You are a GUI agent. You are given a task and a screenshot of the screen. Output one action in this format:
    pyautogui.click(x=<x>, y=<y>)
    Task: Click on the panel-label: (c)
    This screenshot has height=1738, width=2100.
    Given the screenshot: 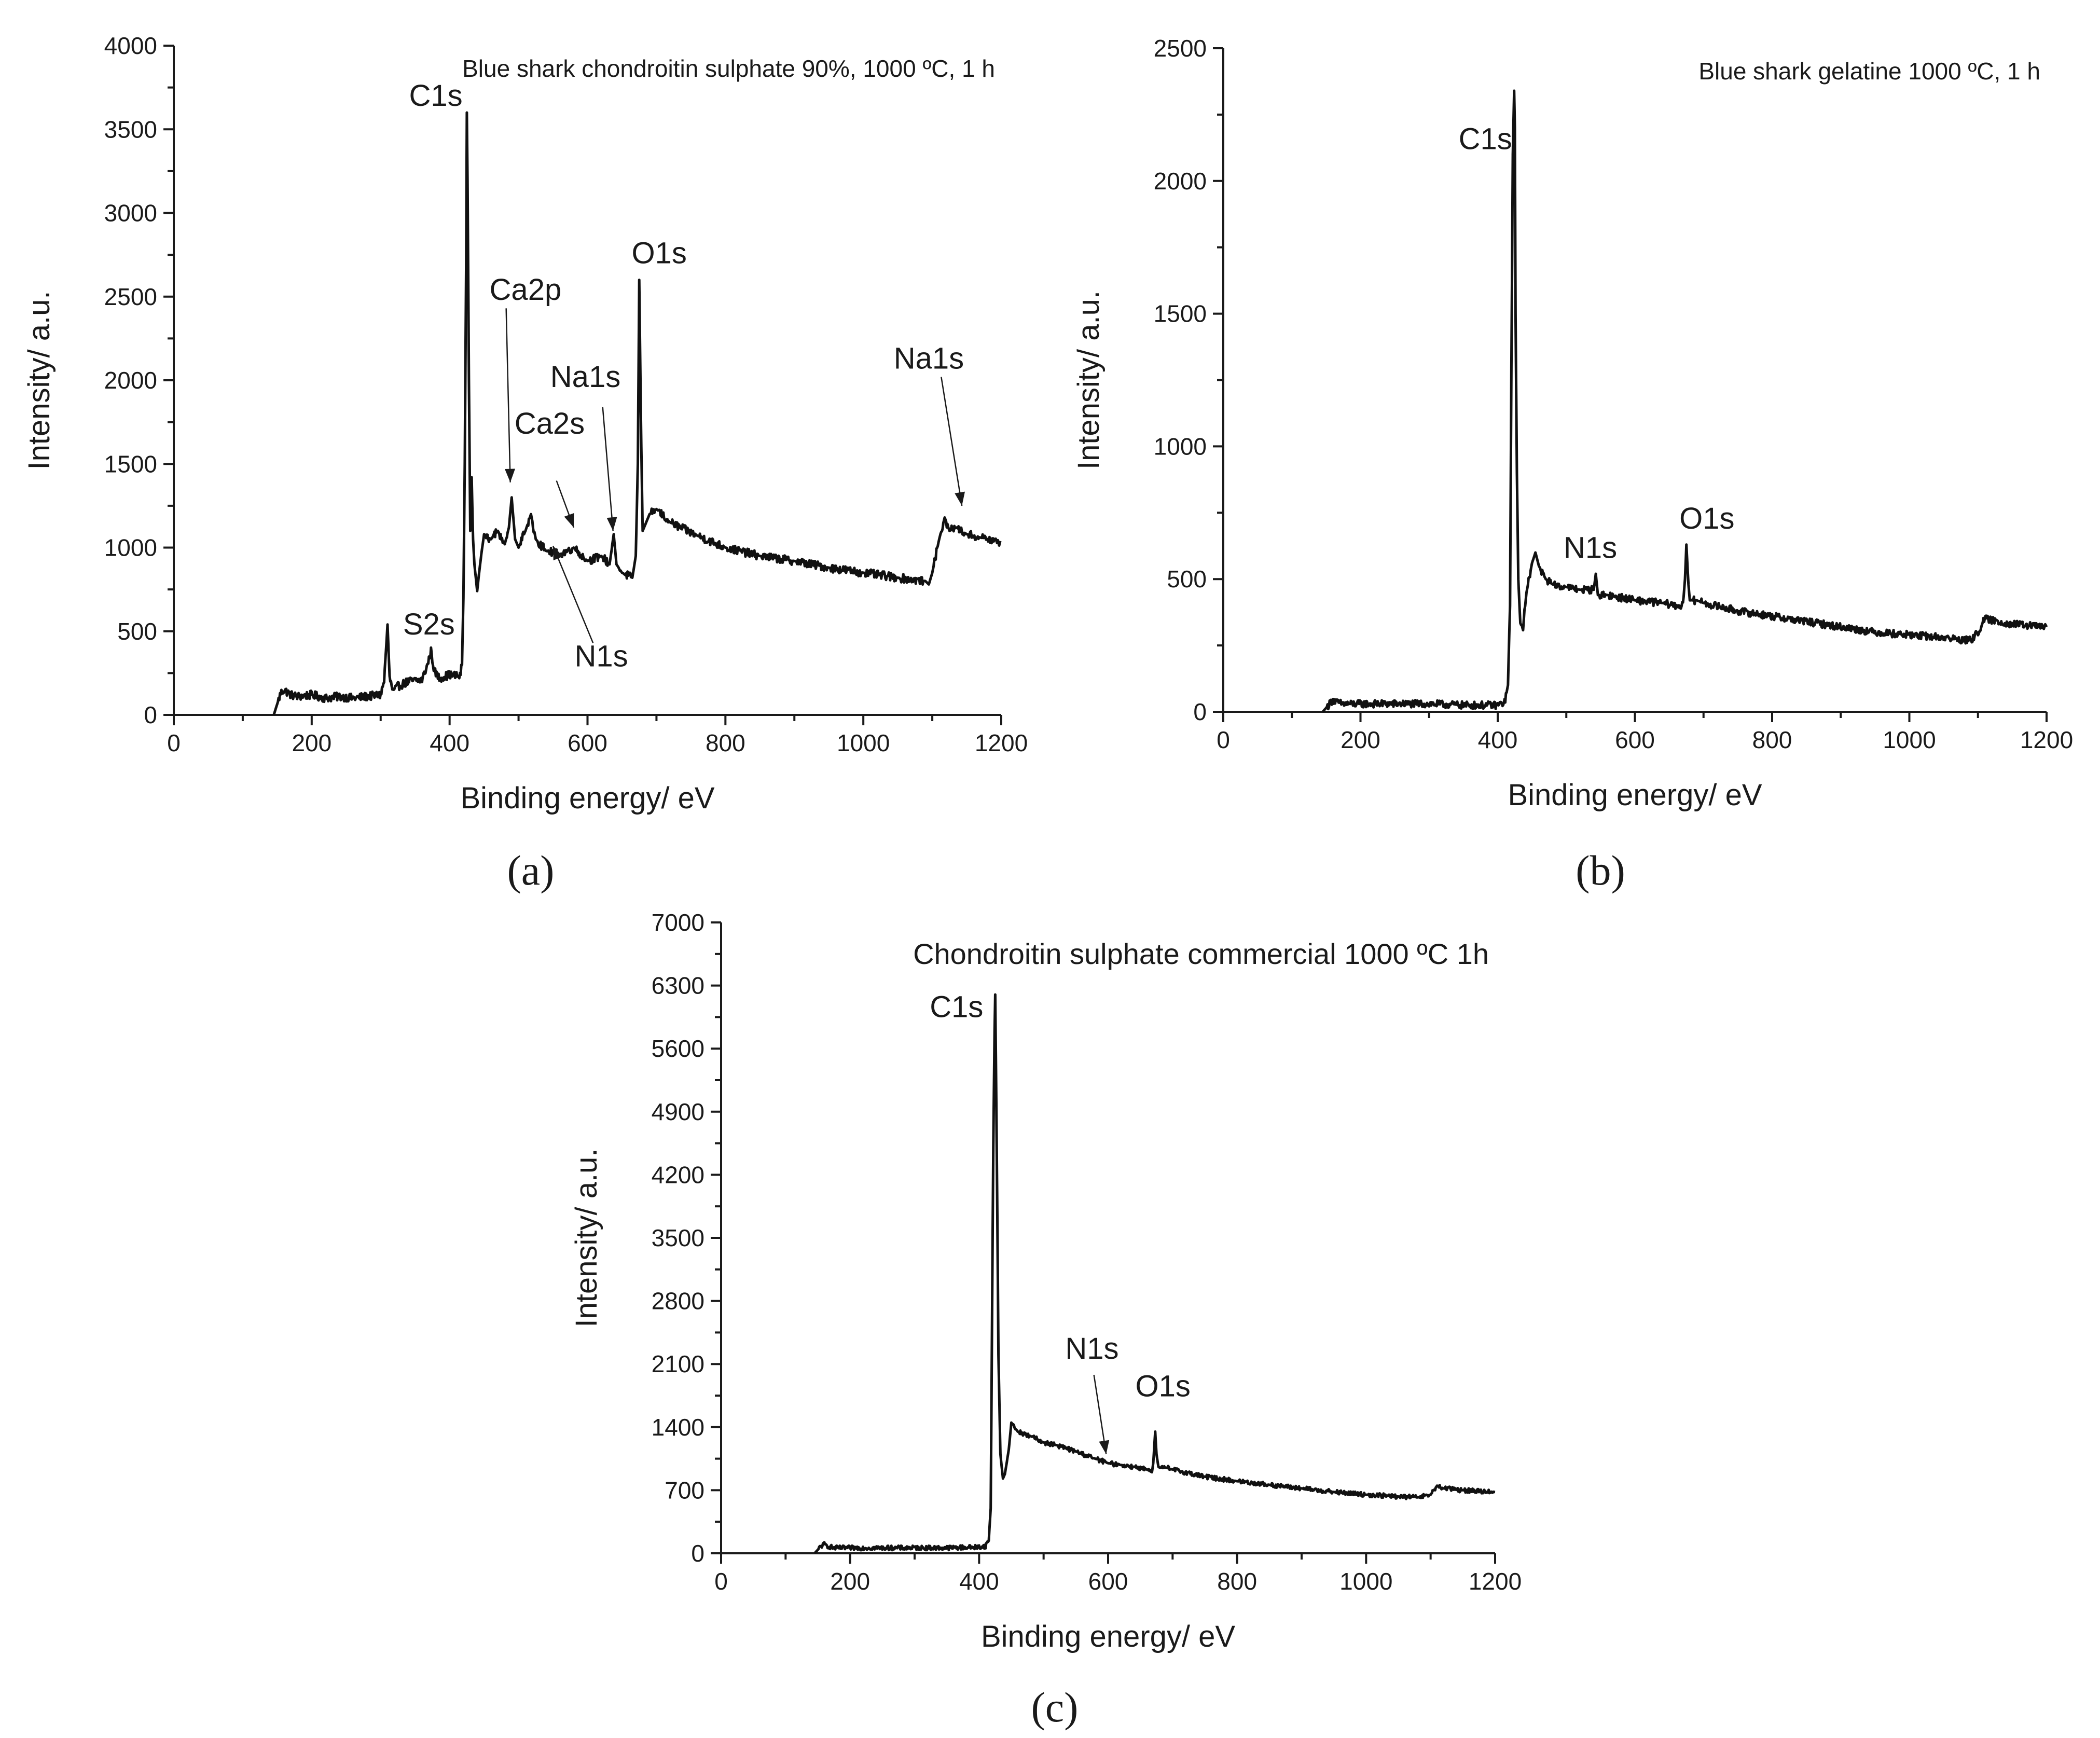 What is the action you would take?
    pyautogui.click(x=1054, y=1708)
    